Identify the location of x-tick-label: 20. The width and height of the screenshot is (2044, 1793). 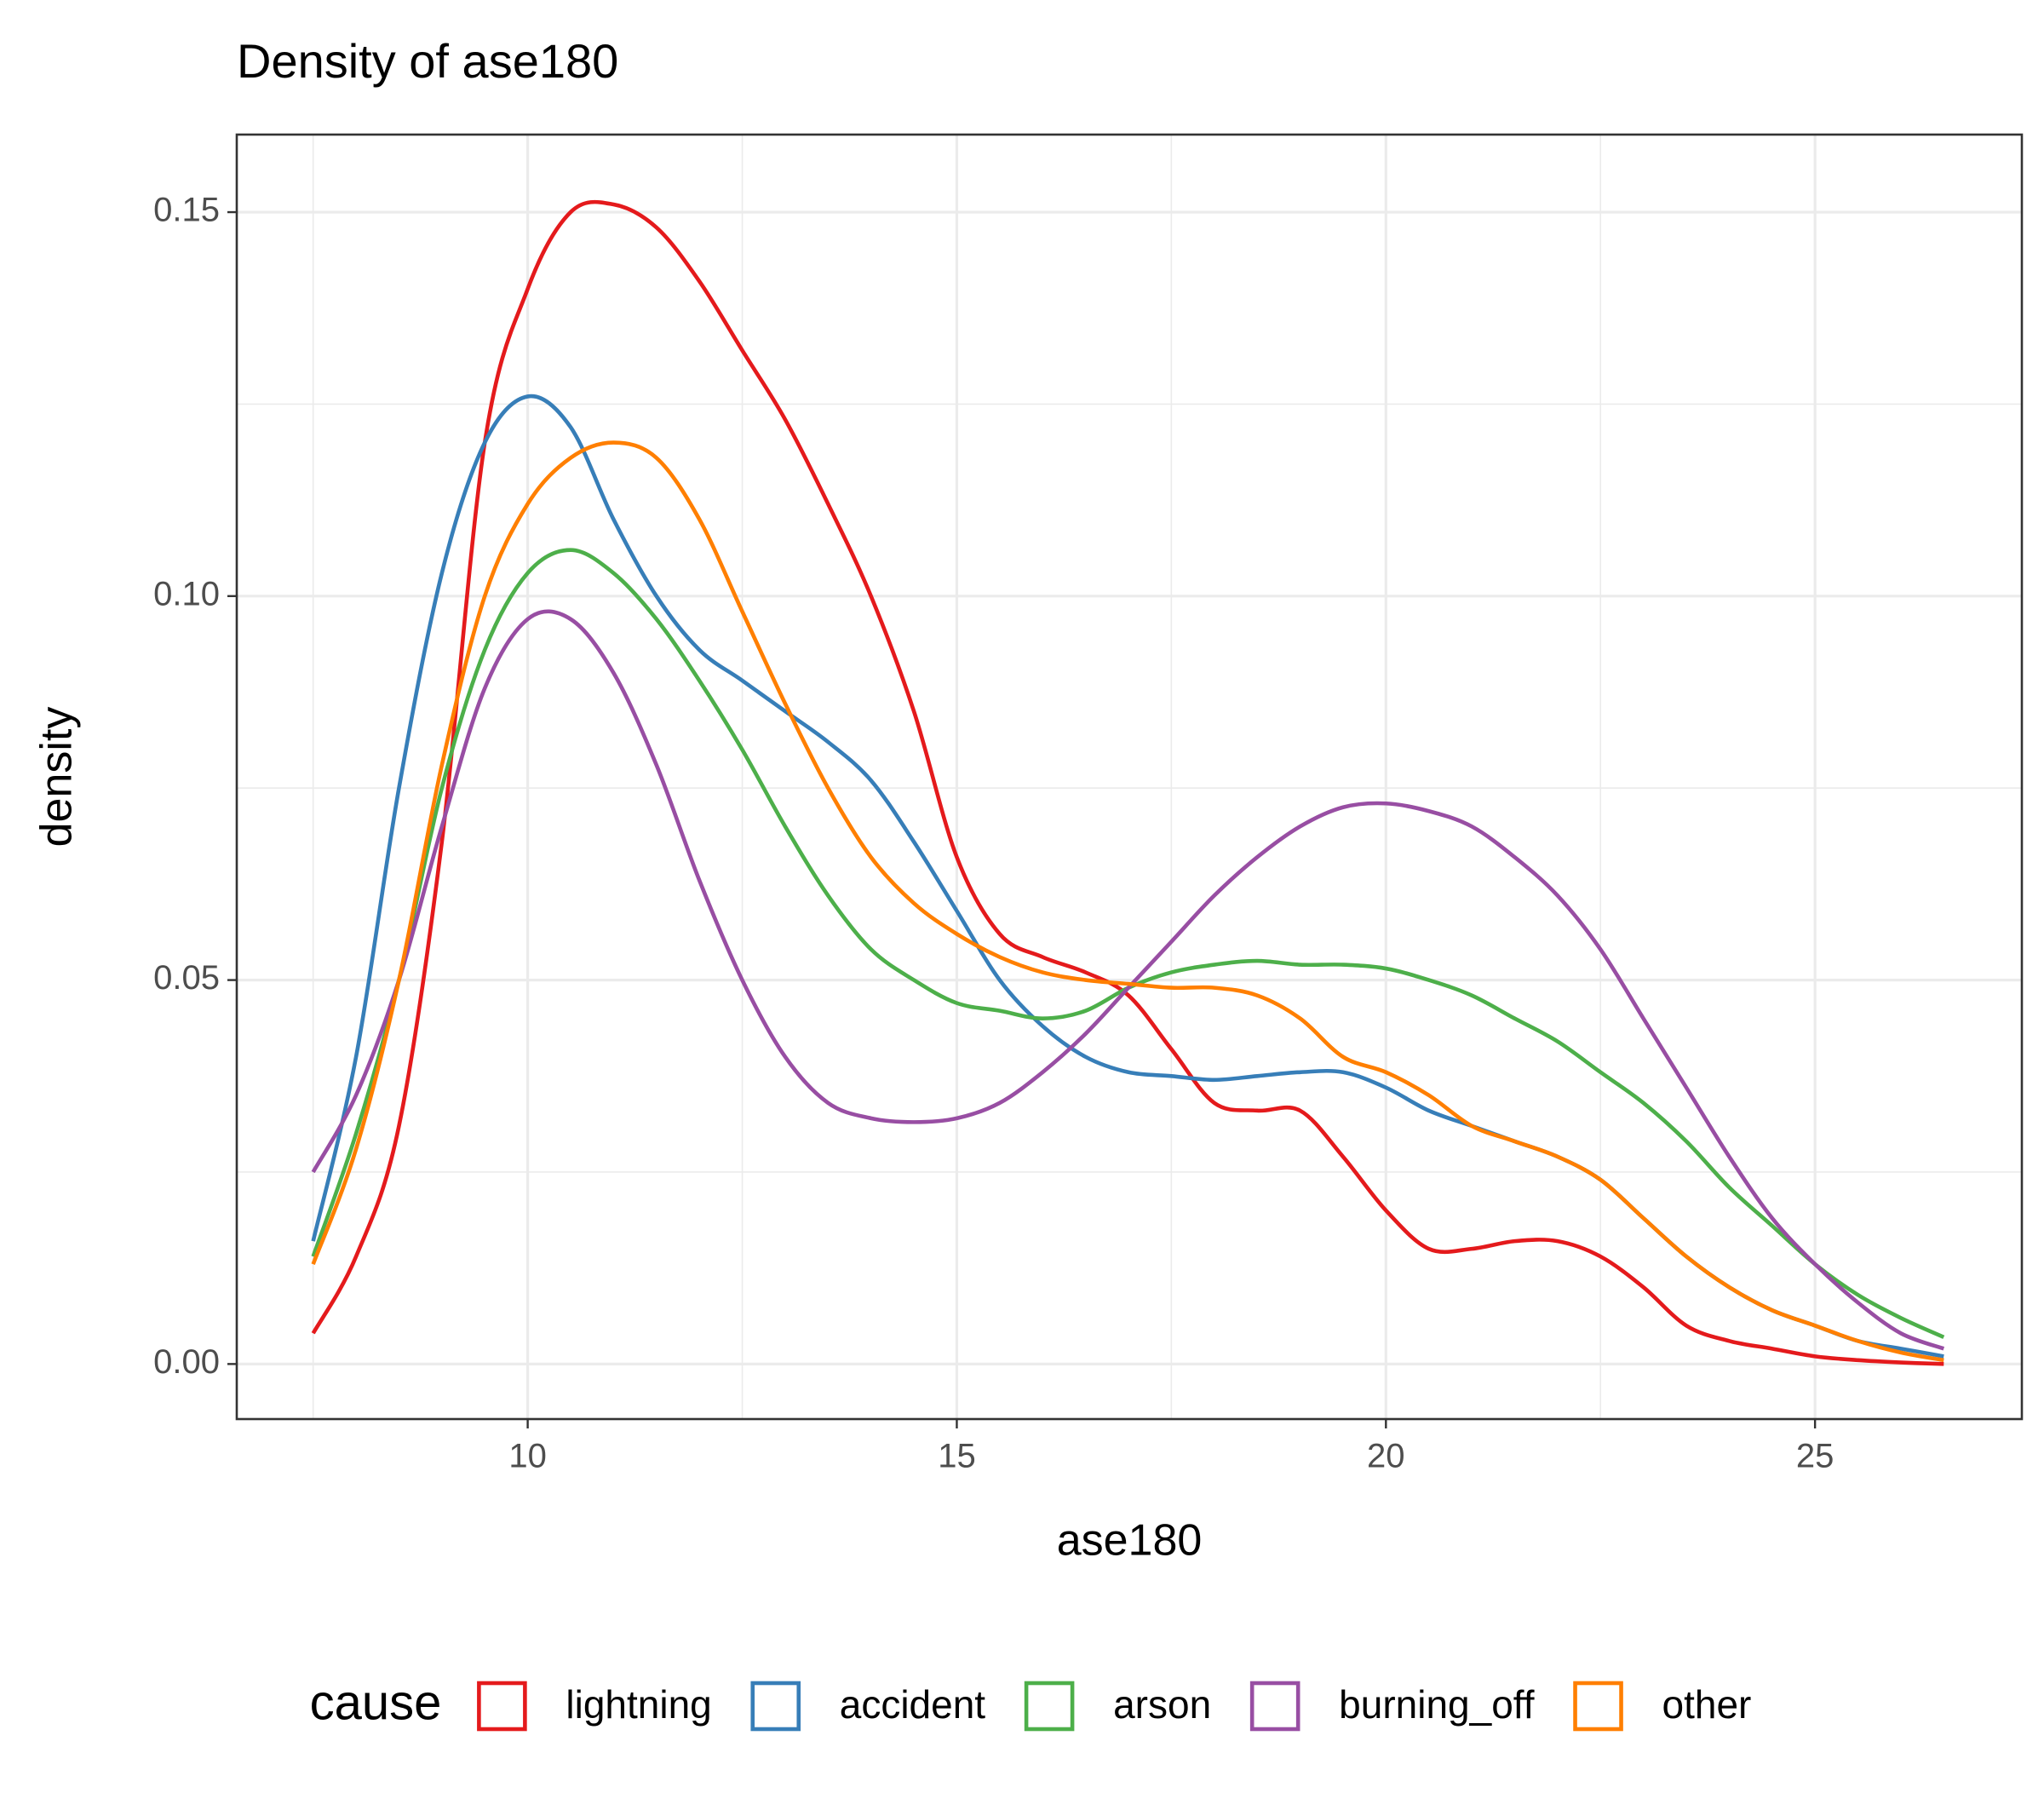
(1386, 1457).